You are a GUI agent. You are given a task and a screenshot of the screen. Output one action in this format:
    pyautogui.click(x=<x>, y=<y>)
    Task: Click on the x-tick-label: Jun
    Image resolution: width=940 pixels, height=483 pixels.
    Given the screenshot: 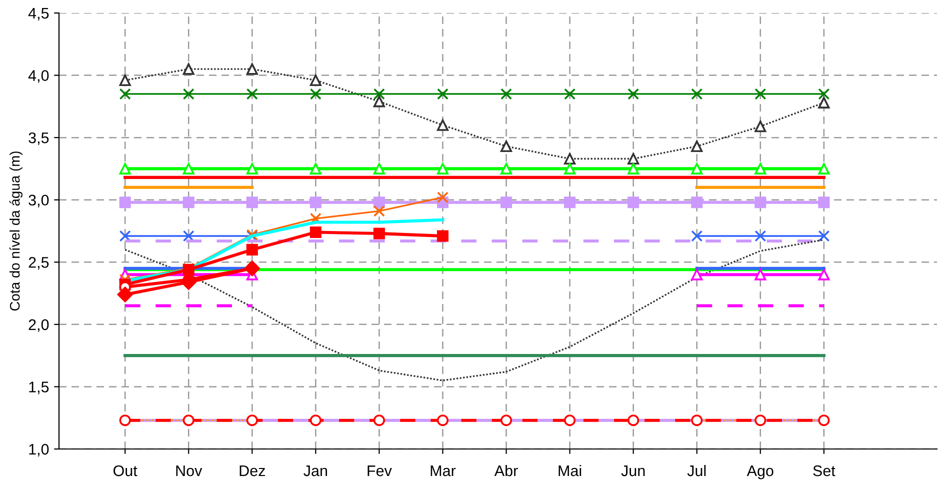 What is the action you would take?
    pyautogui.click(x=633, y=471)
    